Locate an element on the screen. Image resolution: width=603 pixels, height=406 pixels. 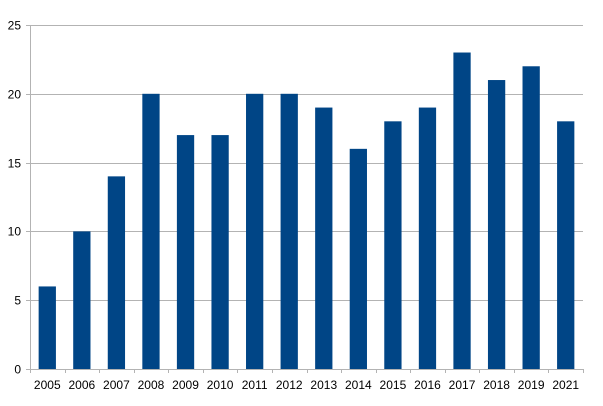
x-tick-label: 2010 is located at coordinates (220, 385).